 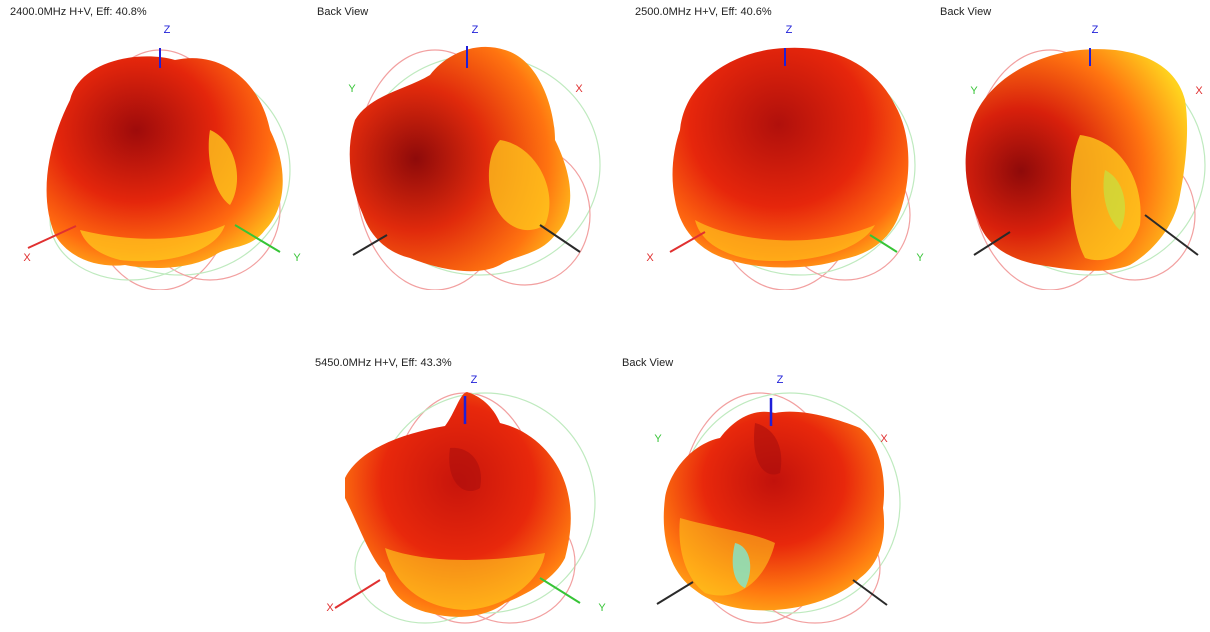 I want to click on pattern-caption-2500-back: Back View, so click(x=966, y=12).